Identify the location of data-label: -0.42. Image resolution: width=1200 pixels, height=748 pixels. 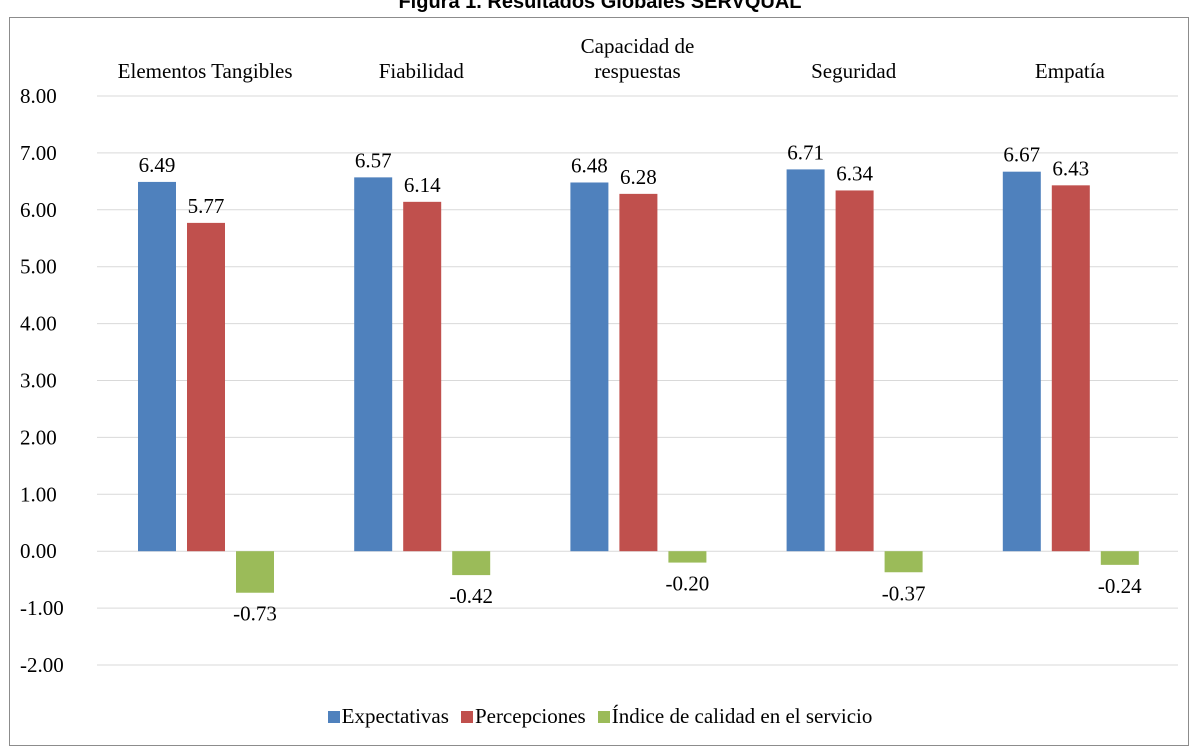
(471, 596).